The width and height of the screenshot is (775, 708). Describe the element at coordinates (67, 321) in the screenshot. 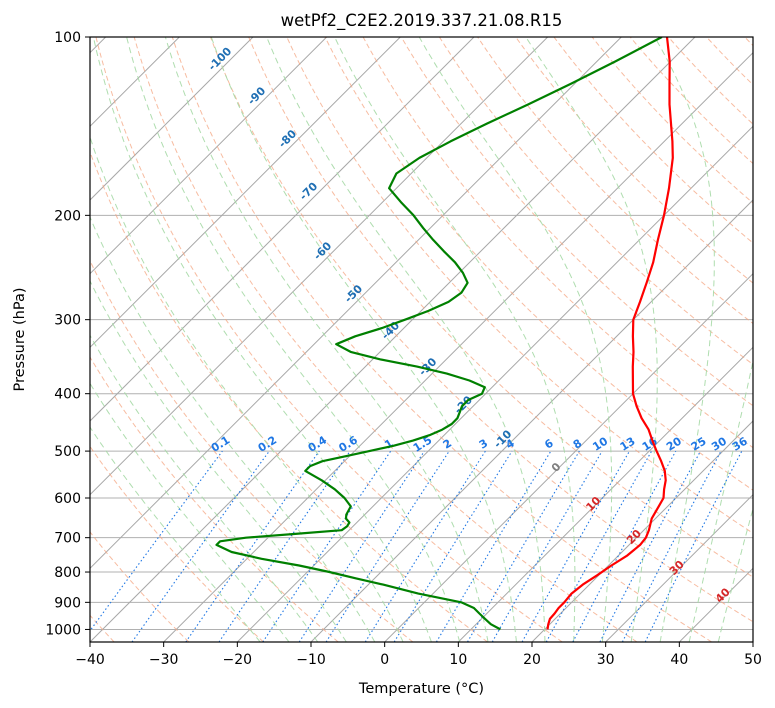

I see `y-tick-label: 300` at that location.